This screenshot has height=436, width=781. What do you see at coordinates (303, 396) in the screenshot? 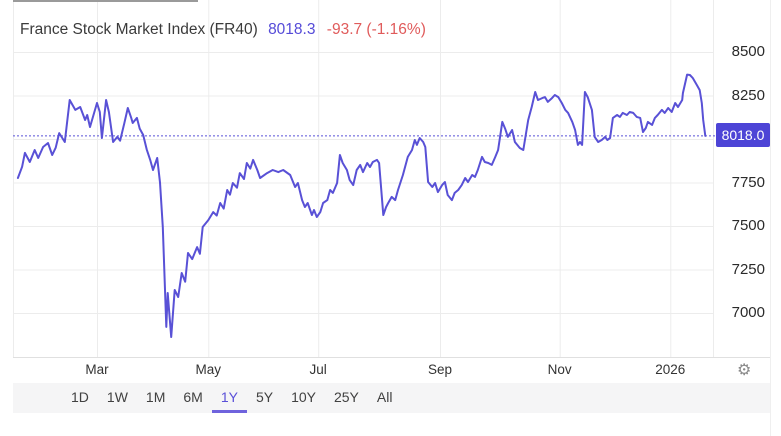
I see `range-button-10y: 10Y` at bounding box center [303, 396].